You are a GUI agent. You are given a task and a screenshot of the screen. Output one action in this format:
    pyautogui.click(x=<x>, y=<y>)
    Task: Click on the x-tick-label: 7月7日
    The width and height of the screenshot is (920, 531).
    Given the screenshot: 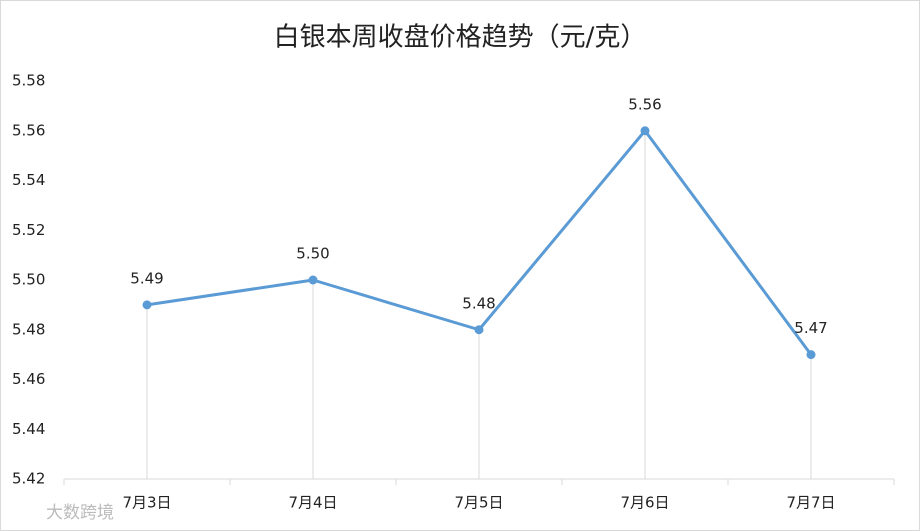 What is the action you would take?
    pyautogui.click(x=810, y=503)
    